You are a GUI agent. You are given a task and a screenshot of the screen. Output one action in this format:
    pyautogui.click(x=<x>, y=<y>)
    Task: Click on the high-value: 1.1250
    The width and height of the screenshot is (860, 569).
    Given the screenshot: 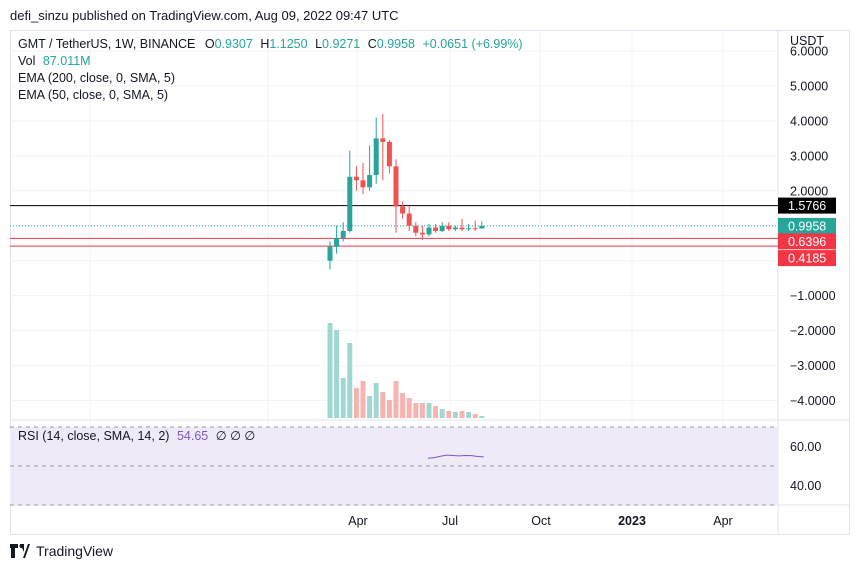 What is the action you would take?
    pyautogui.click(x=288, y=44)
    